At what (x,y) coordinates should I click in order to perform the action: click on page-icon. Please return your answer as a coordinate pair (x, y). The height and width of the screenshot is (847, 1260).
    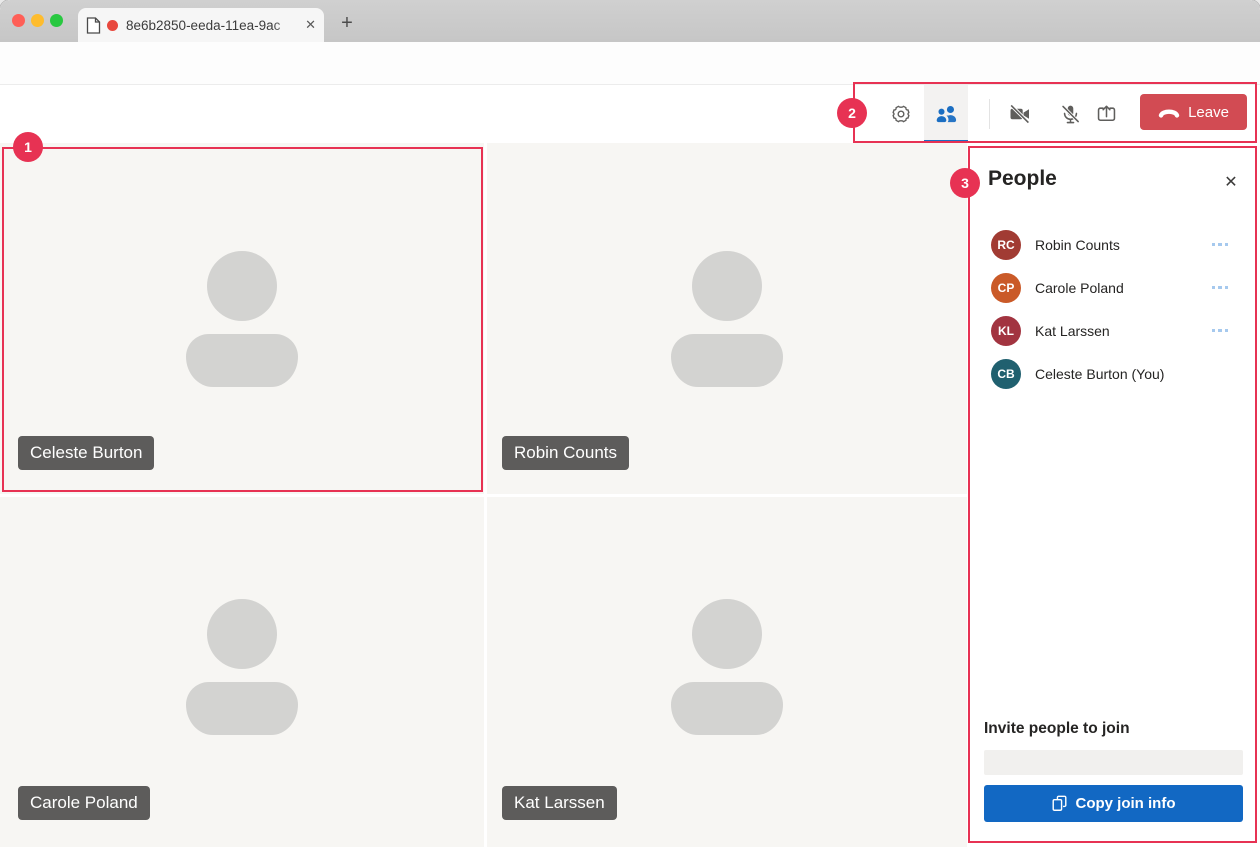
    Looking at the image, I should click on (93, 25).